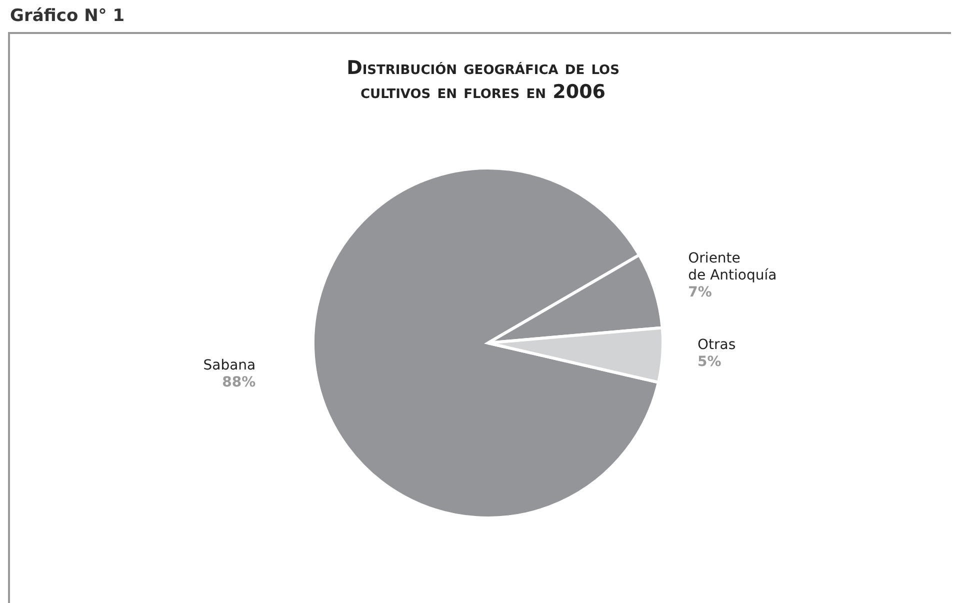  I want to click on slice-label: Oriente de Antioquía, so click(732, 267).